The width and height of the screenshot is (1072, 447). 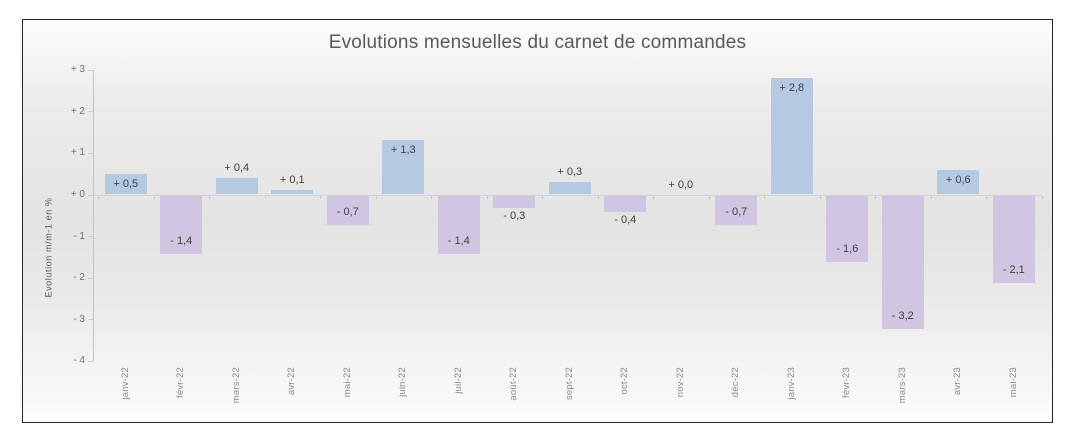 What do you see at coordinates (237, 167) in the screenshot?
I see `bar-value-label-mars-22: + 0,4` at bounding box center [237, 167].